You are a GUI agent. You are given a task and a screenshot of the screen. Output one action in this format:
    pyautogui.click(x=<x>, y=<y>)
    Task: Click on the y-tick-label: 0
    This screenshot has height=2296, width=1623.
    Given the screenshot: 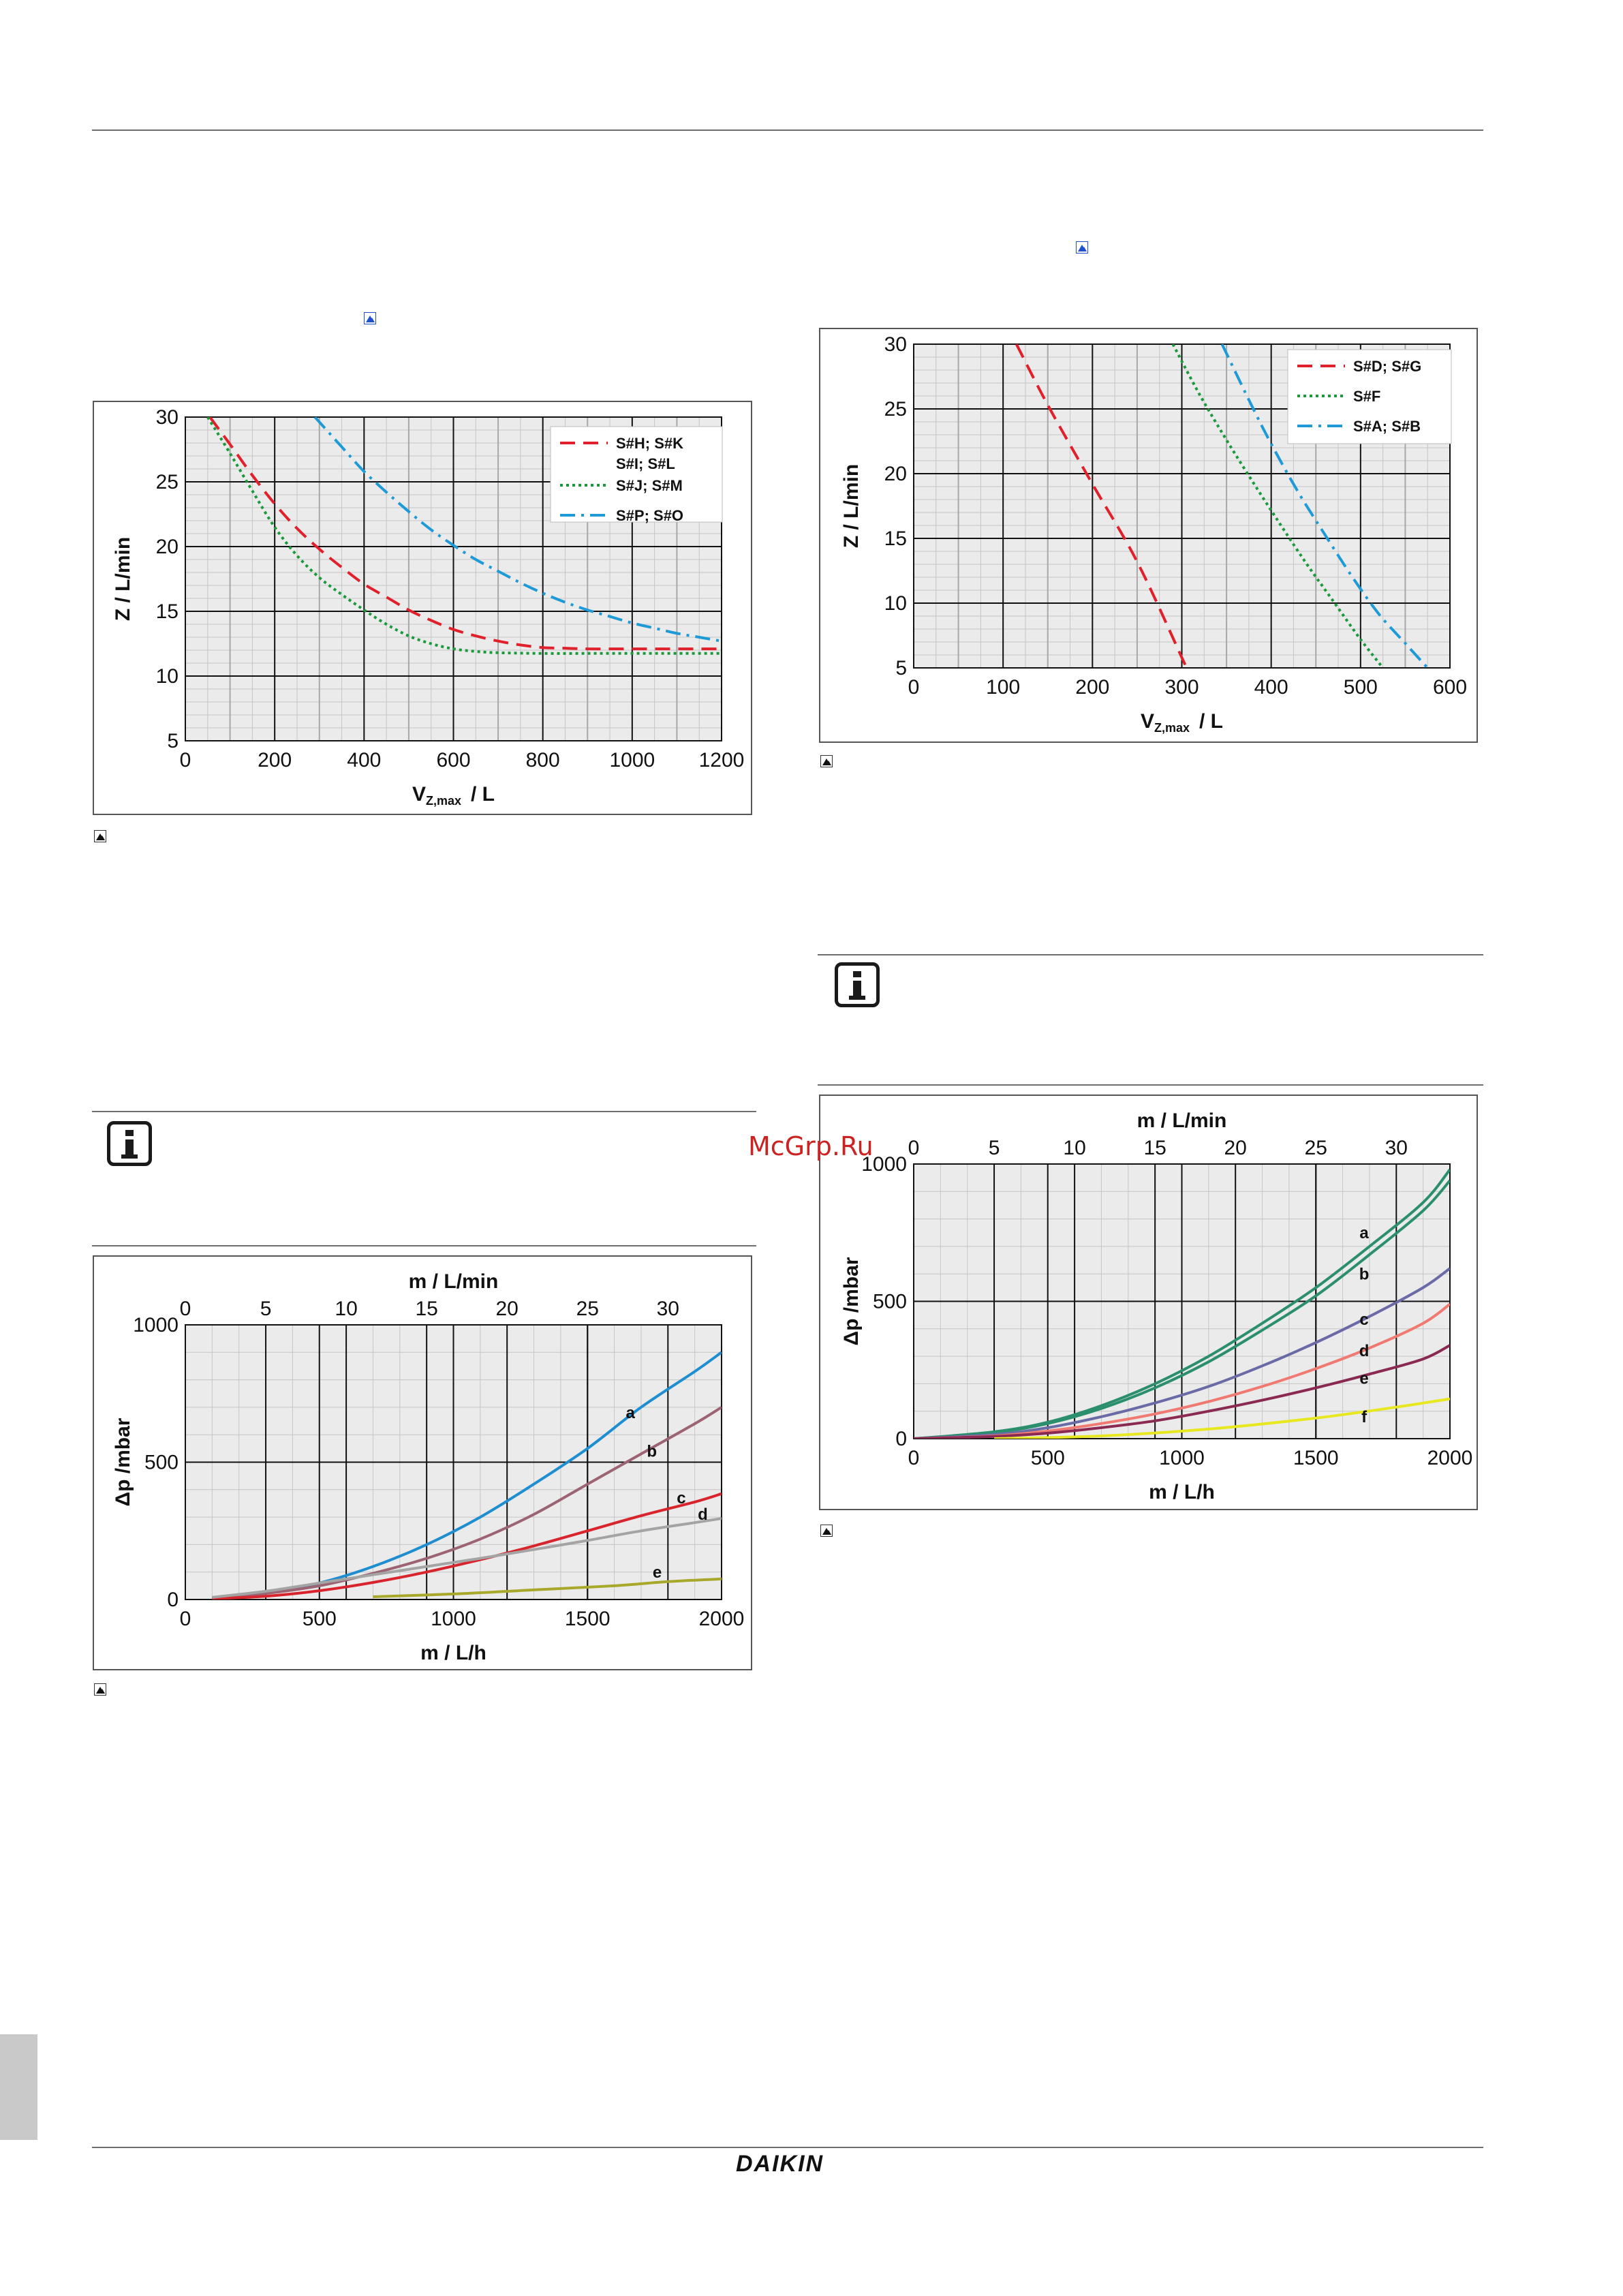 What is the action you would take?
    pyautogui.click(x=173, y=1600)
    